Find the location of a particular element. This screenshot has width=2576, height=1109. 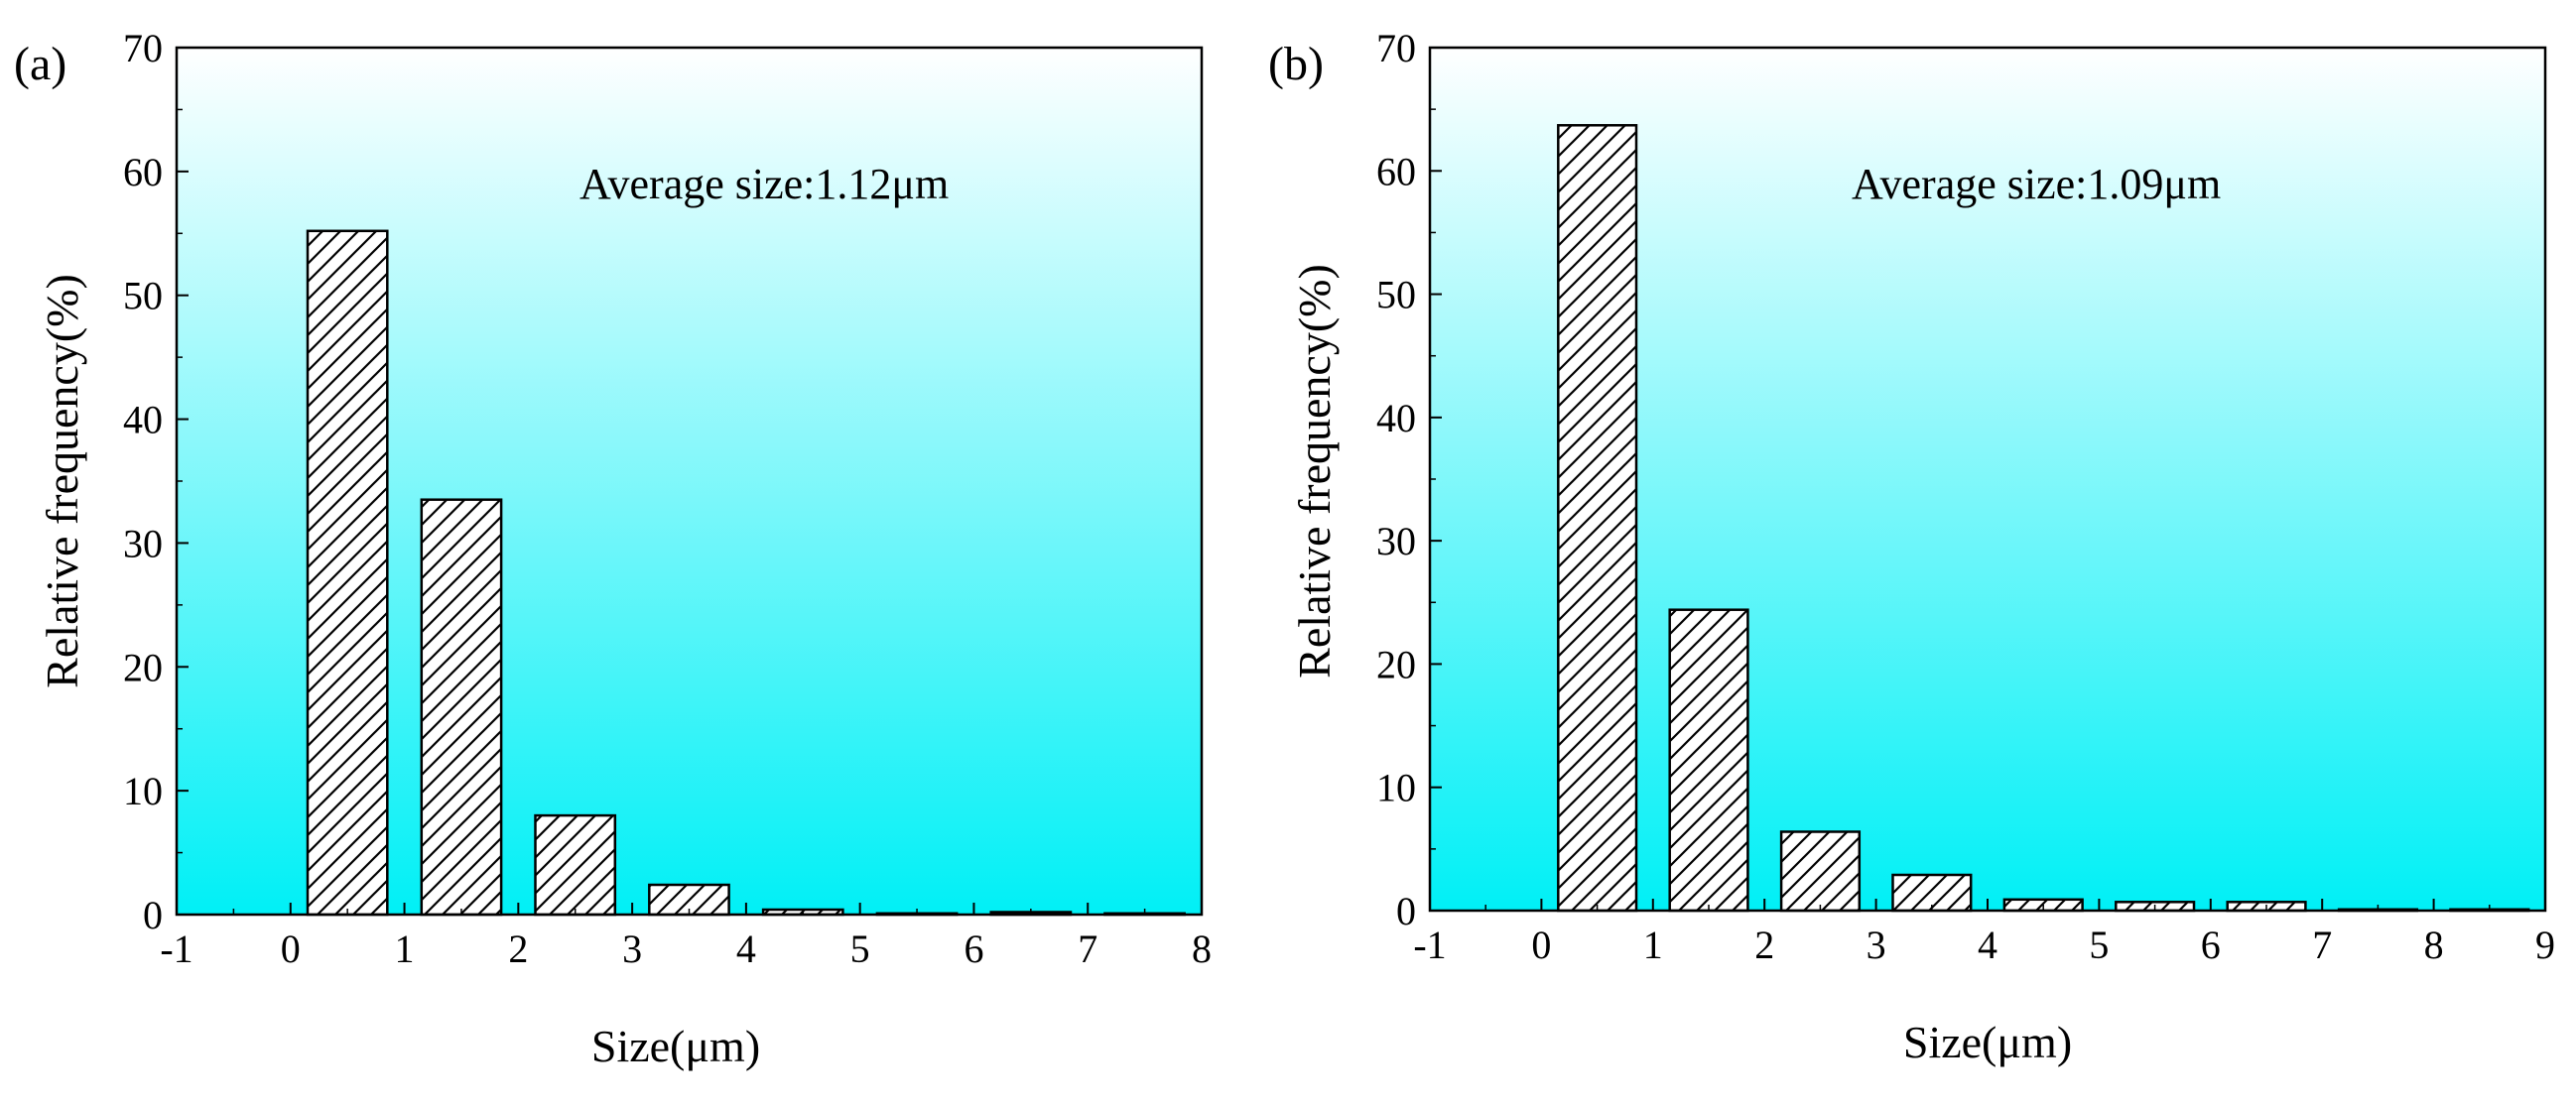

y-tick-label-b-60: 60 is located at coordinates (1396, 171).